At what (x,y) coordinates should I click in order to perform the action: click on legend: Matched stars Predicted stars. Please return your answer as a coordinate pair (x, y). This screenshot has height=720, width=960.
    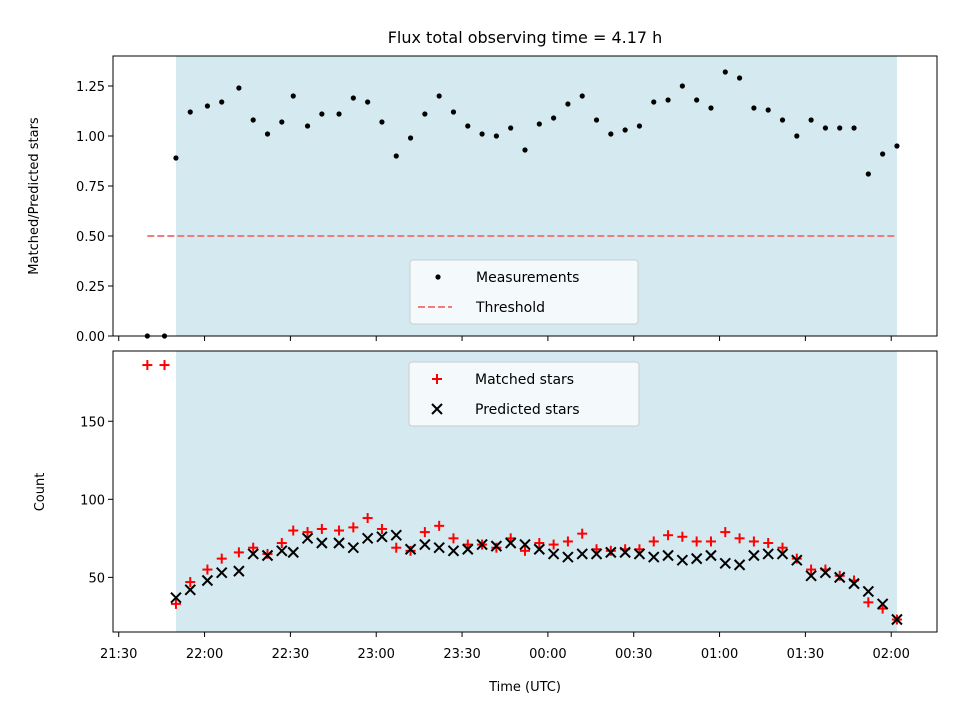
    Looking at the image, I should click on (524, 394).